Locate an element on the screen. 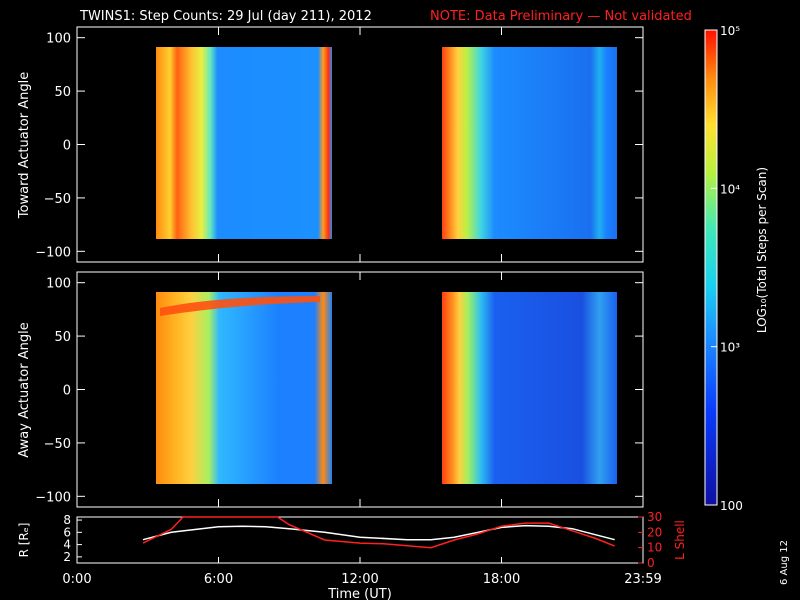 This screenshot has width=800, height=600. left-tick-label: 8 is located at coordinates (67, 520).